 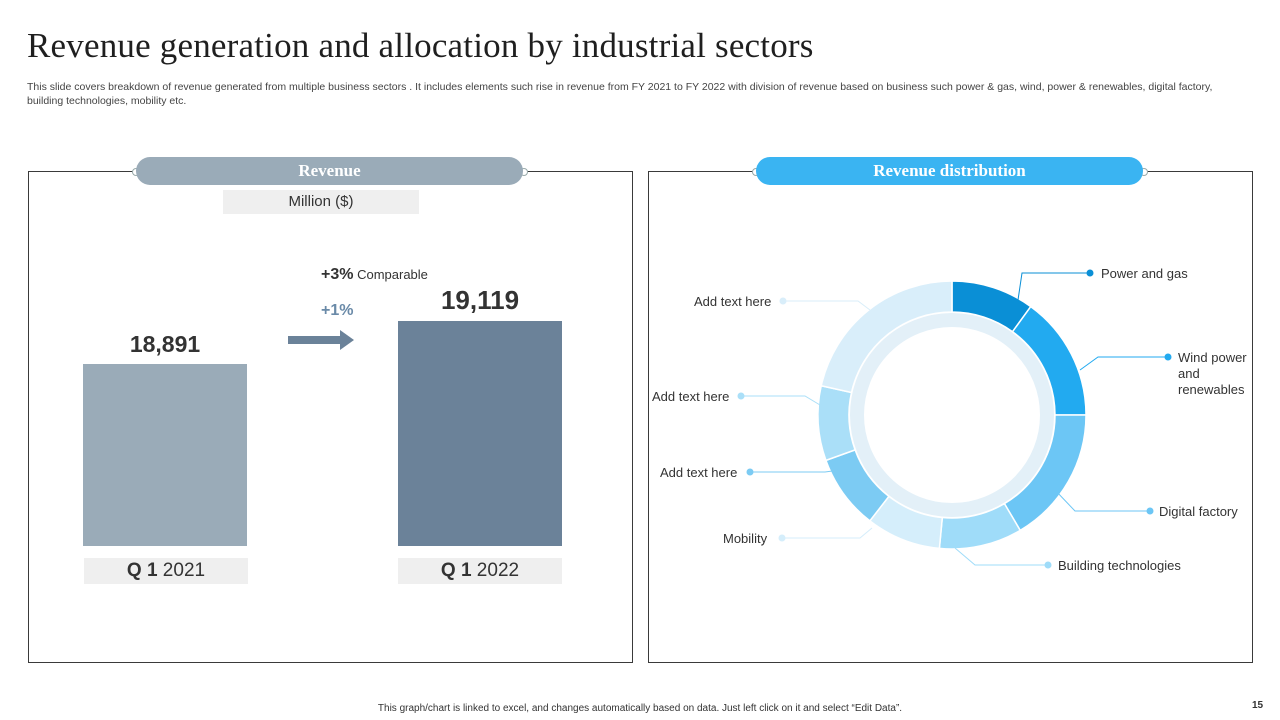 What do you see at coordinates (337, 274) in the screenshot?
I see `growth-value: +3%` at bounding box center [337, 274].